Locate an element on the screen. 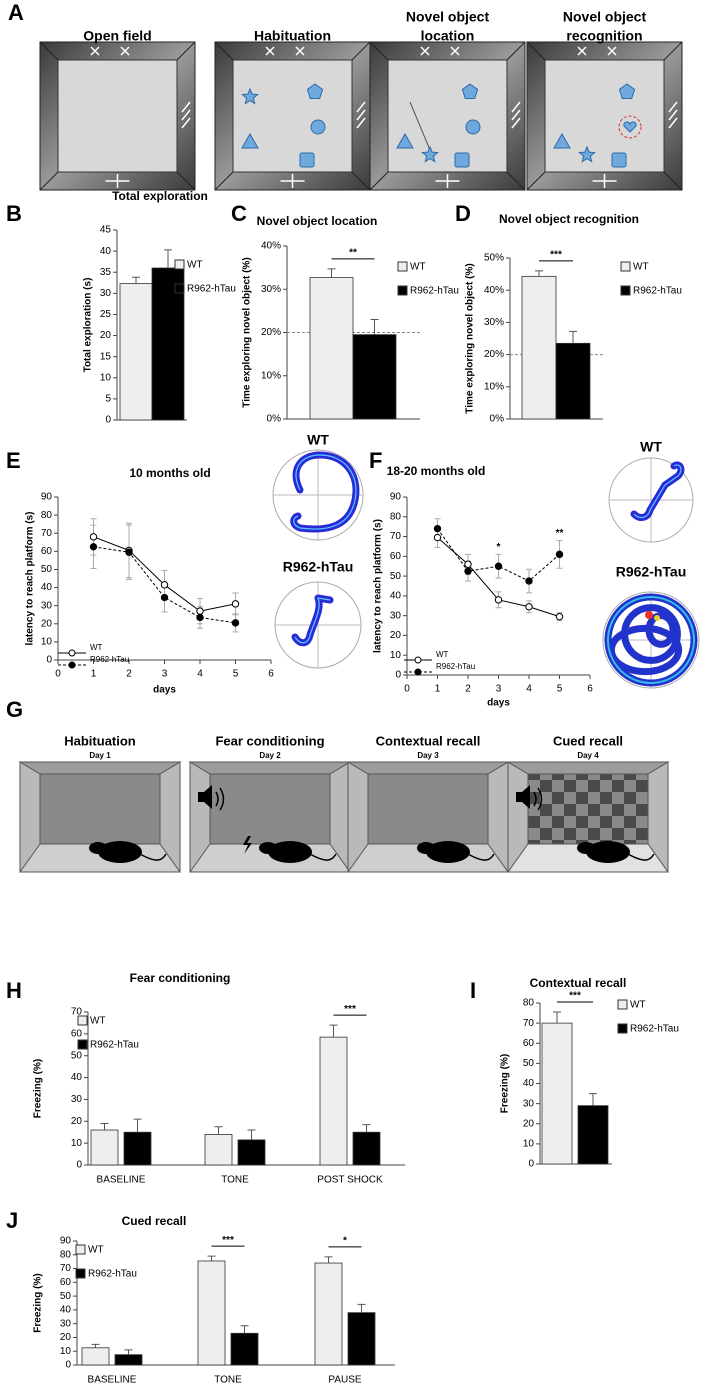  x-tick-label: 3 is located at coordinates (165, 674).